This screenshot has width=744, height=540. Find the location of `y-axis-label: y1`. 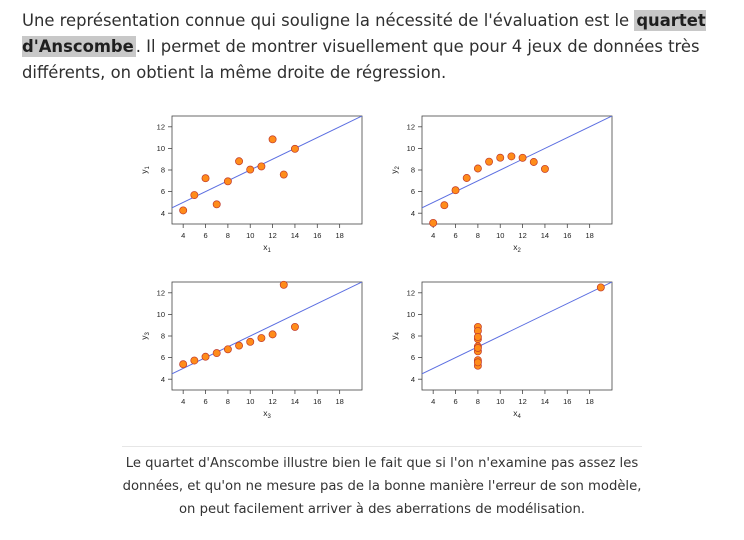

y-axis-label: y1 is located at coordinates (145, 170).